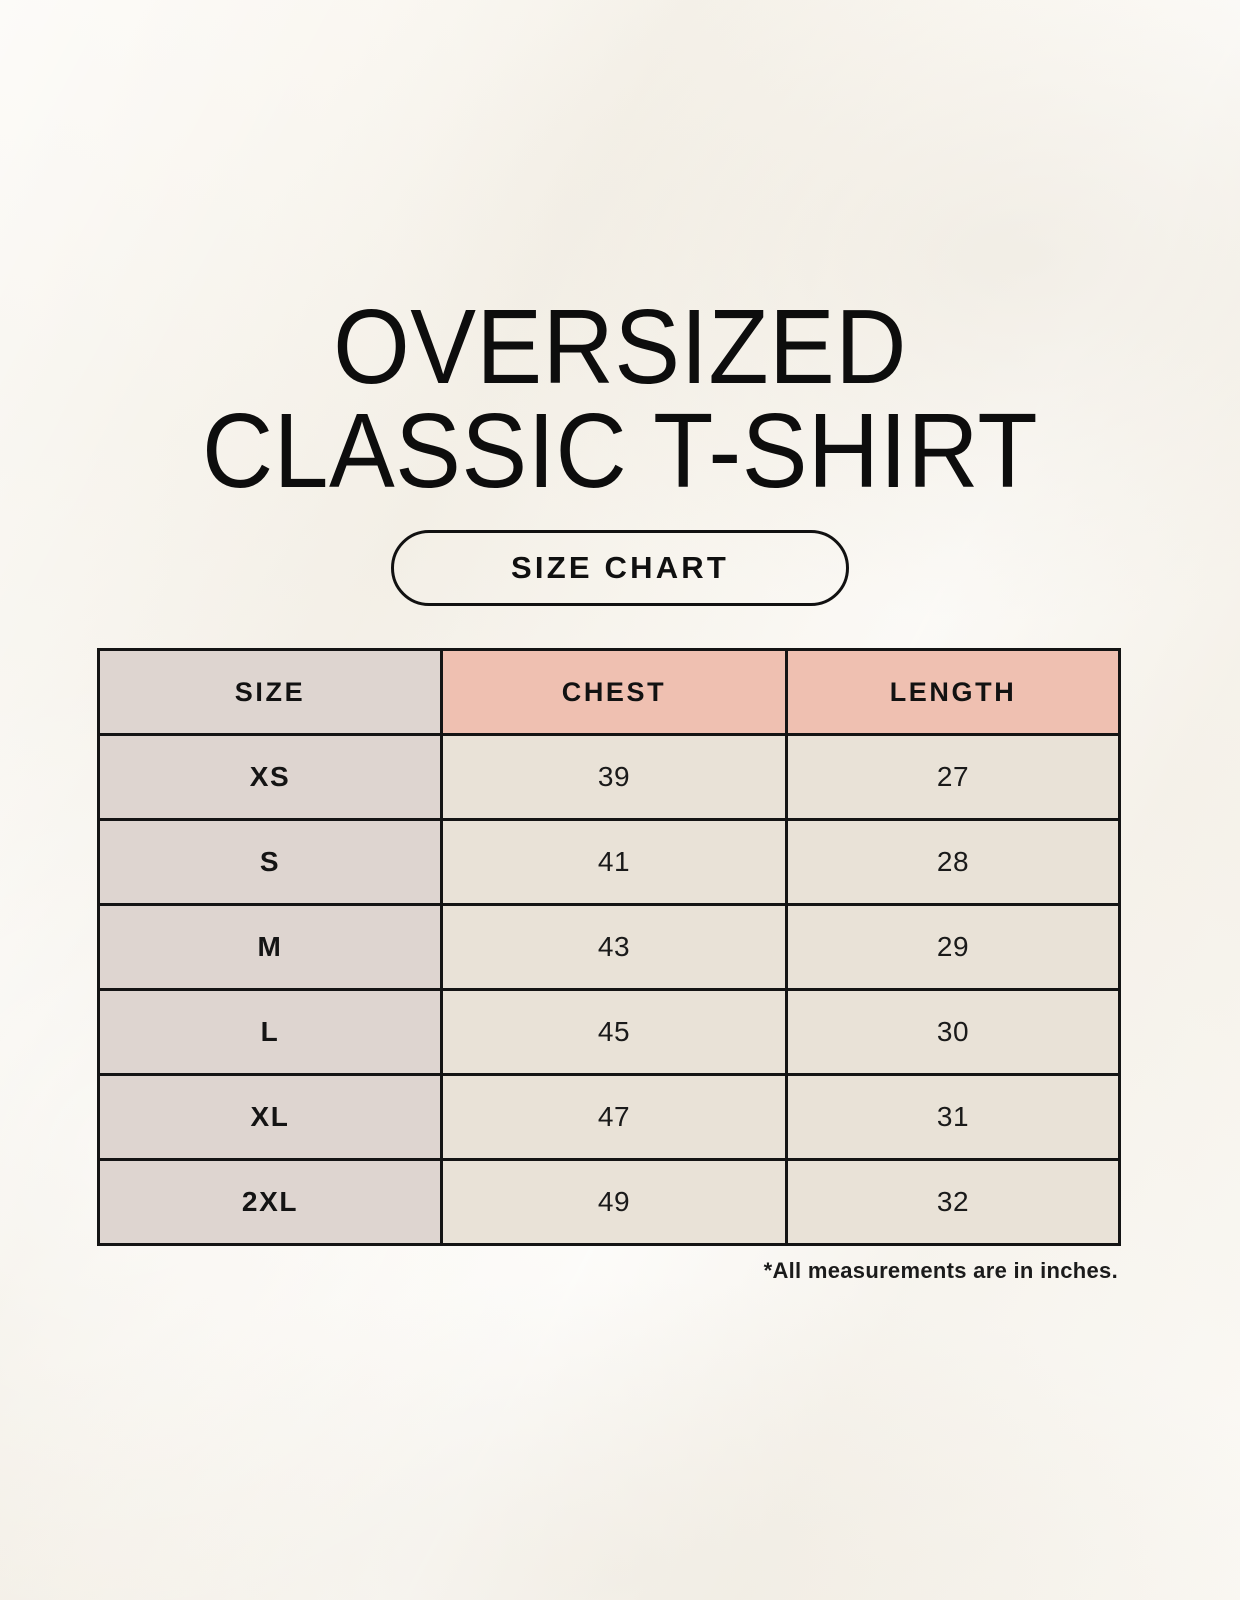  Describe the element at coordinates (614, 862) in the screenshot. I see `cell-chest: 41` at that location.